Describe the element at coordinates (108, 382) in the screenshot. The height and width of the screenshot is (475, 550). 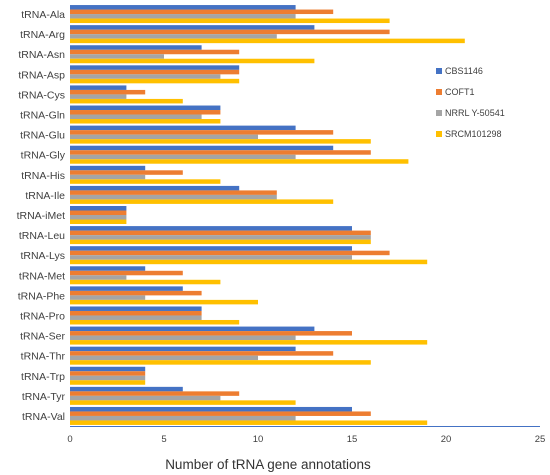
I see `bar-trna-trp-srcm101298` at that location.